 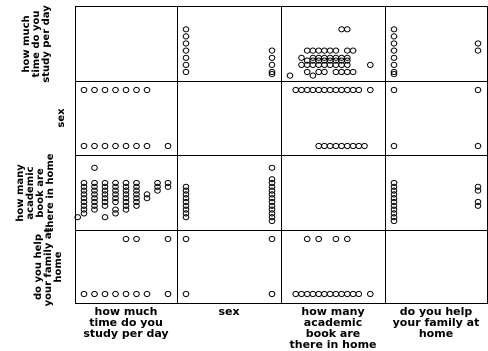 I want to click on row-label-line: home, so click(x=58, y=266).